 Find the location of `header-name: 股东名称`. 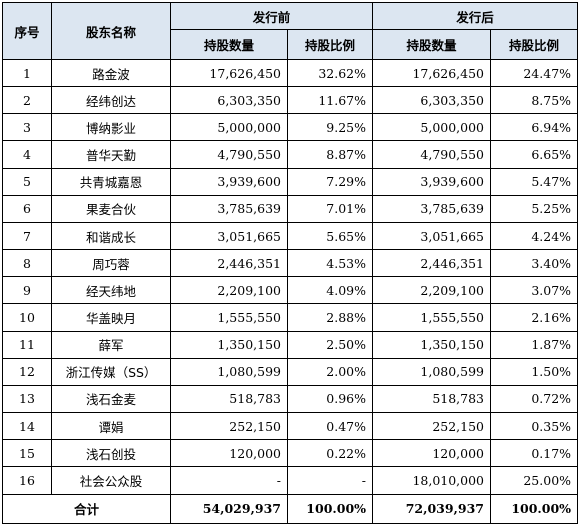

header-name: 股东名称 is located at coordinates (111, 31).